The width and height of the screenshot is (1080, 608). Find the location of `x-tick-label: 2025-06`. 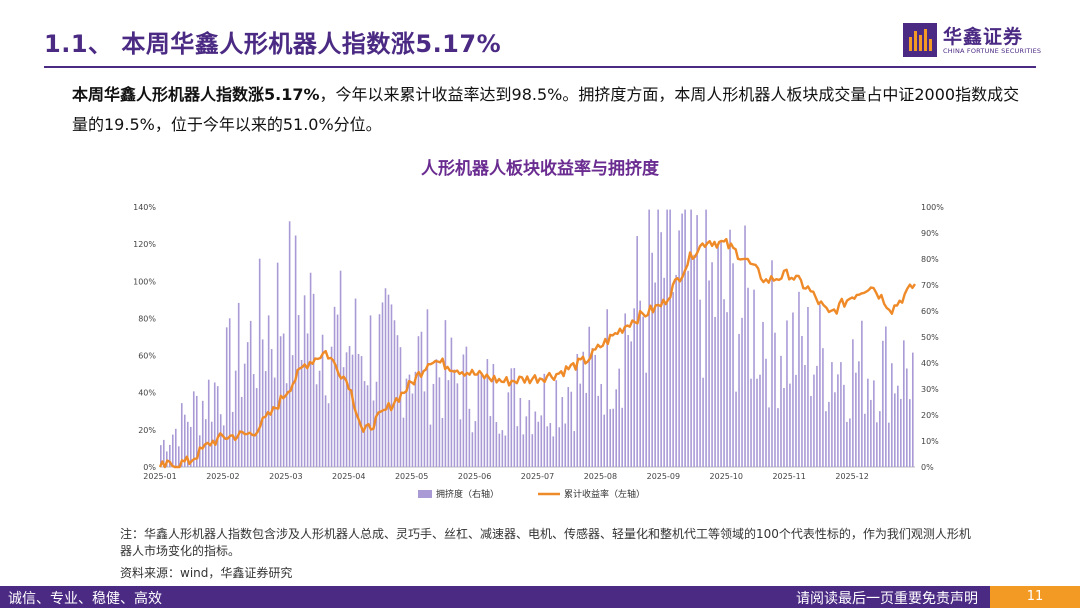

x-tick-label: 2025-06 is located at coordinates (474, 476).